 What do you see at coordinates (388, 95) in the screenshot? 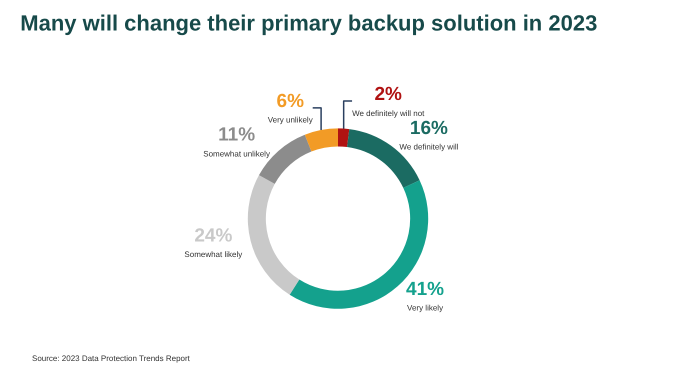
I see `data-label: 2%` at bounding box center [388, 95].